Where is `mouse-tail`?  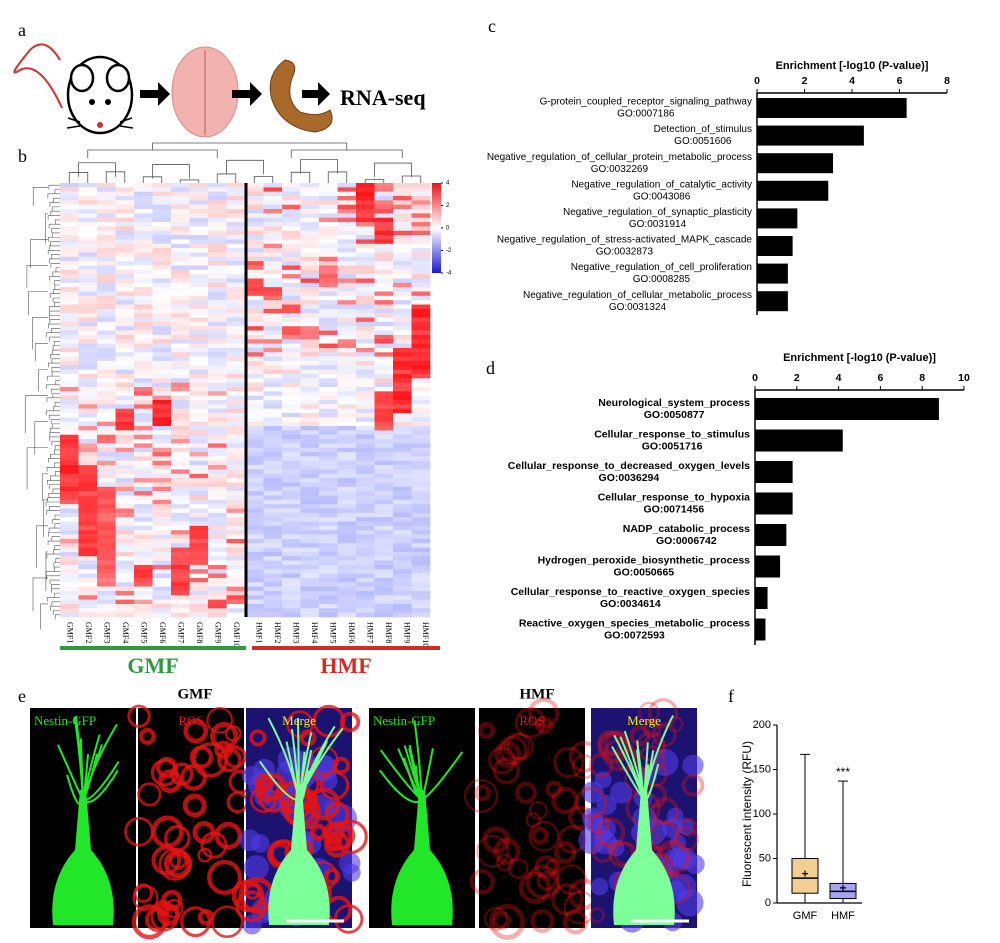
mouse-tail is located at coordinates (38, 76).